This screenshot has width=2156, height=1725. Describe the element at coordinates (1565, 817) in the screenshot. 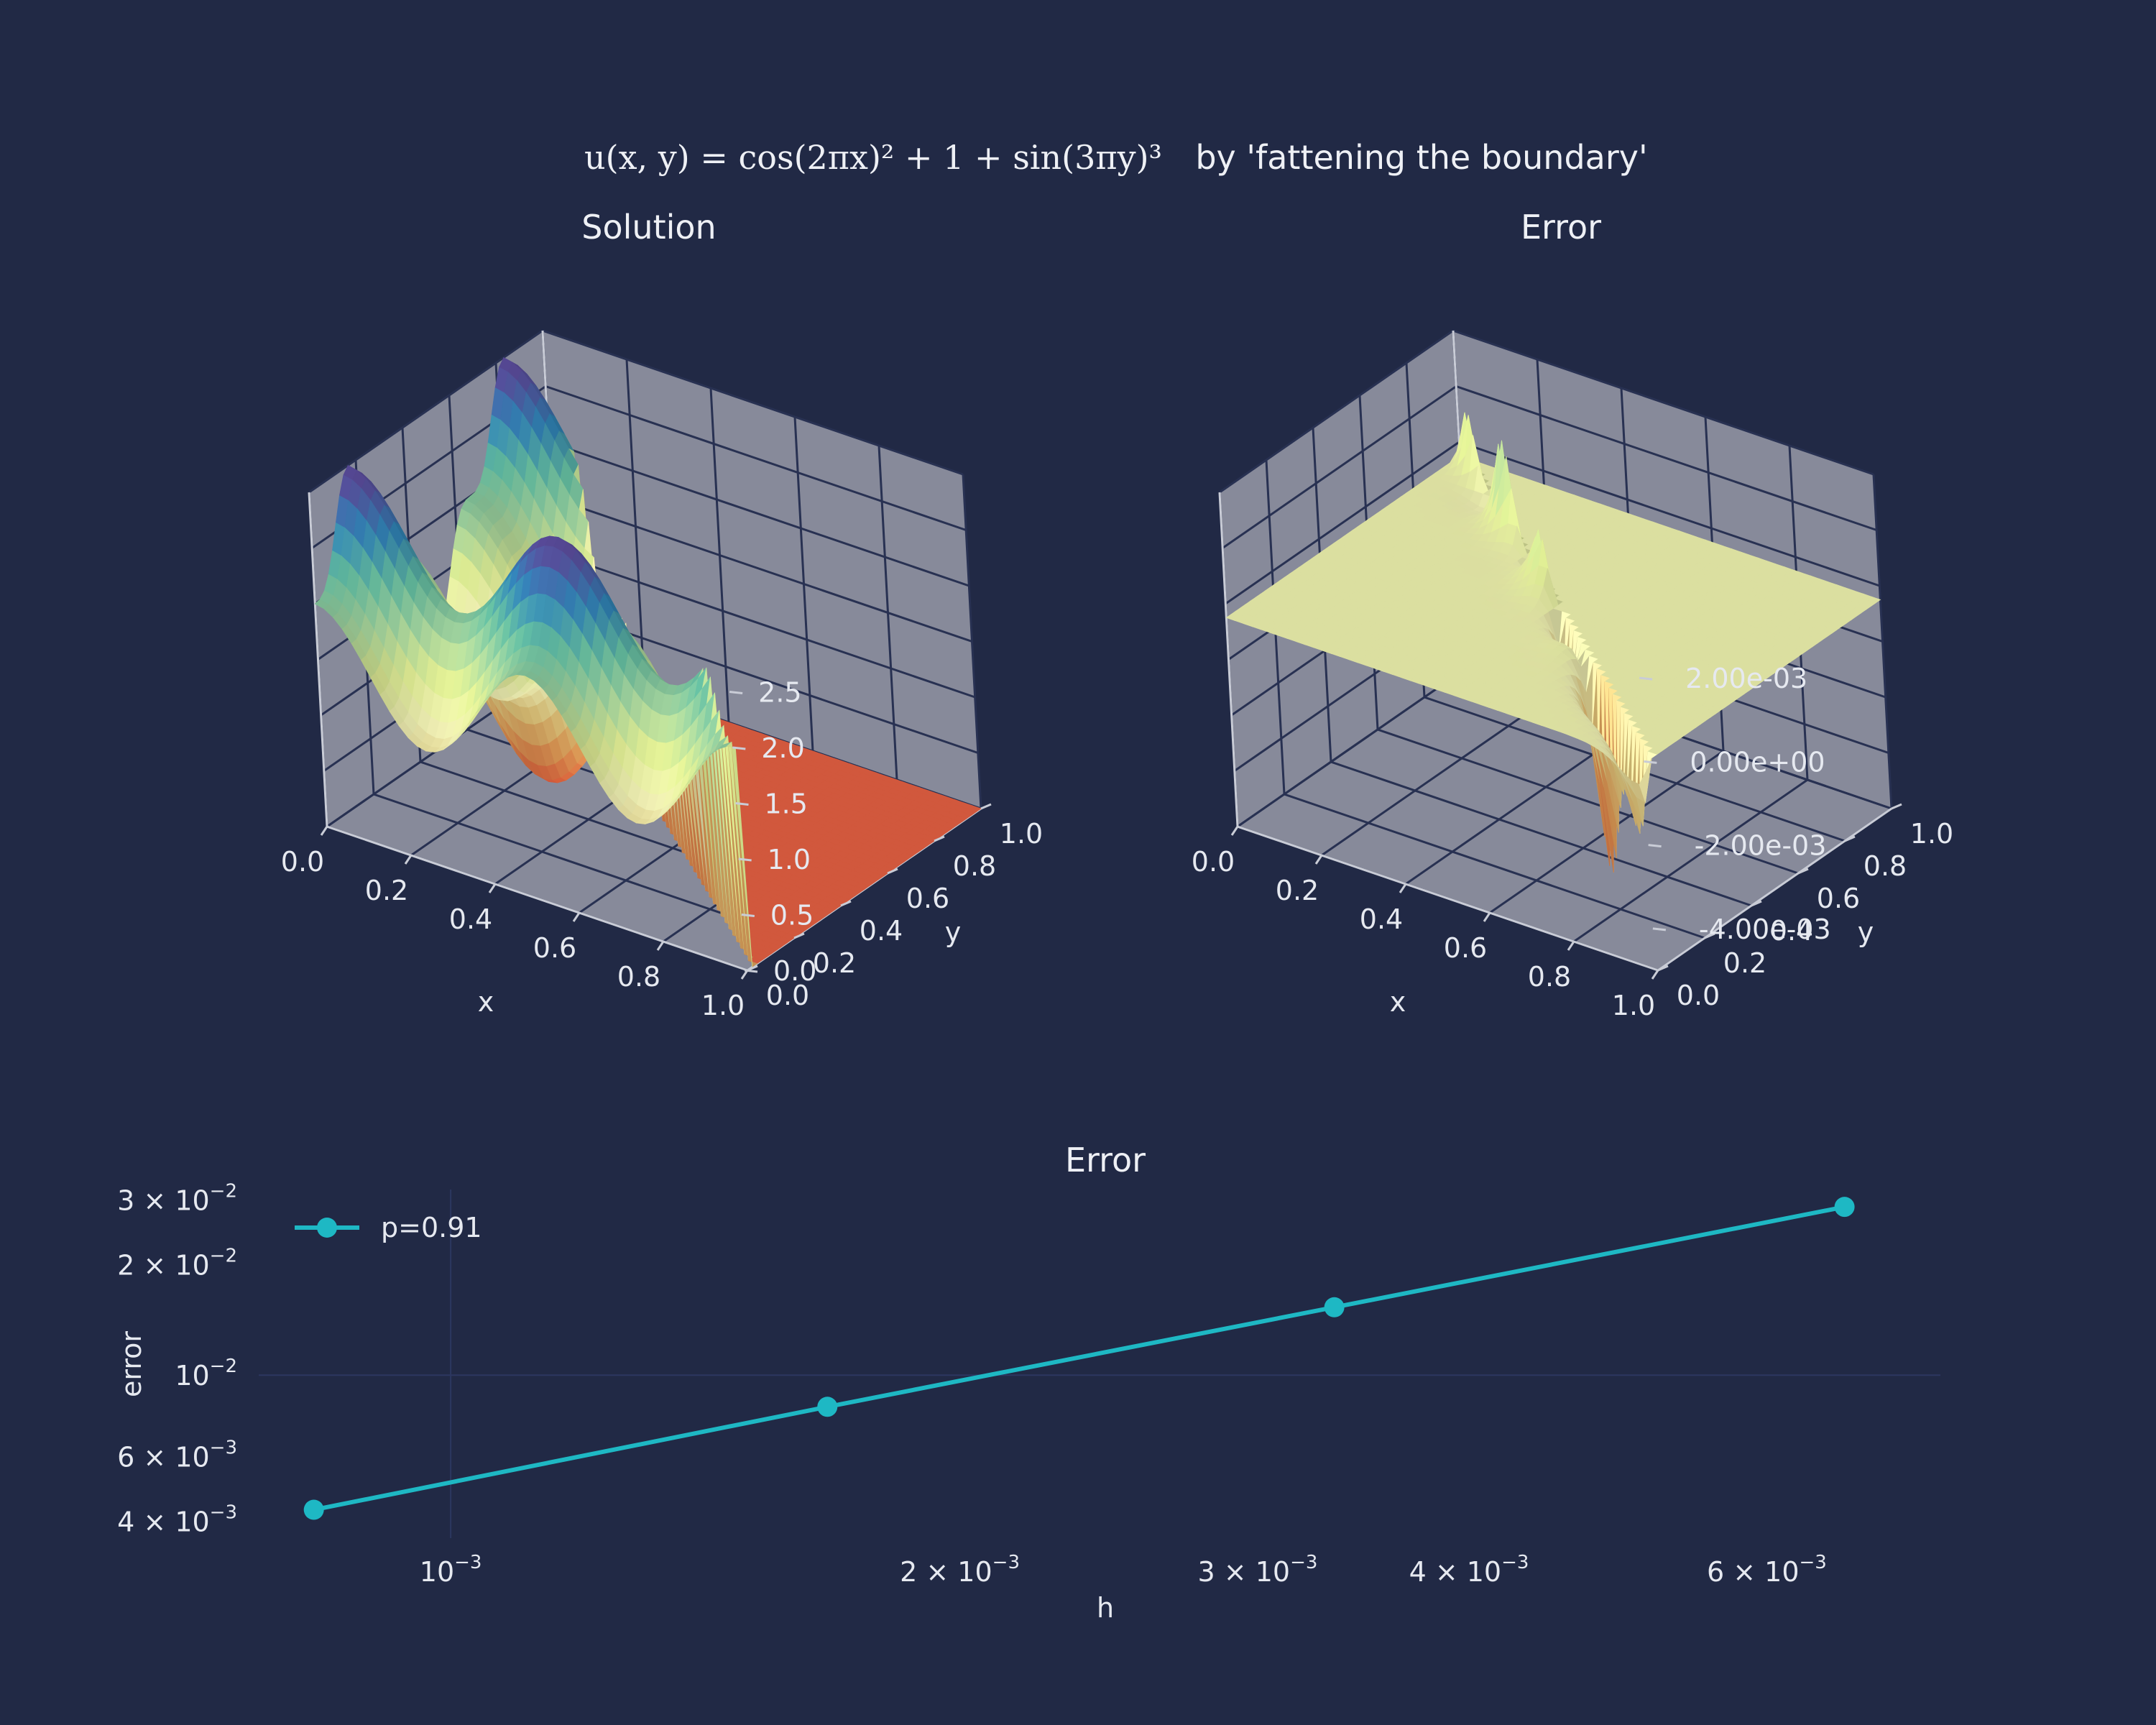

I see `floor-pane` at that location.